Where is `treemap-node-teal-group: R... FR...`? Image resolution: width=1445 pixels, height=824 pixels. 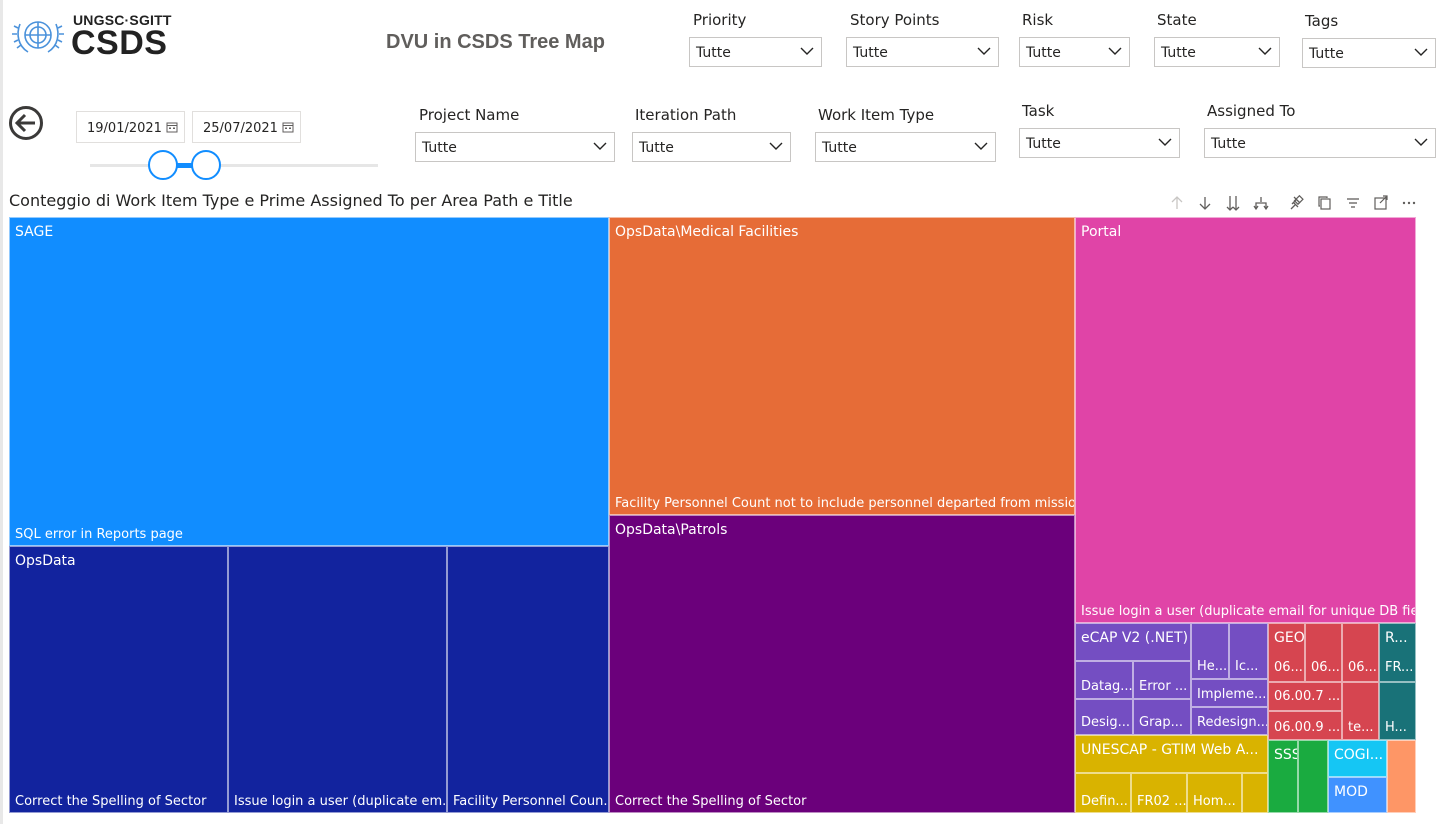
treemap-node-teal-group: R... FR... is located at coordinates (1397, 652).